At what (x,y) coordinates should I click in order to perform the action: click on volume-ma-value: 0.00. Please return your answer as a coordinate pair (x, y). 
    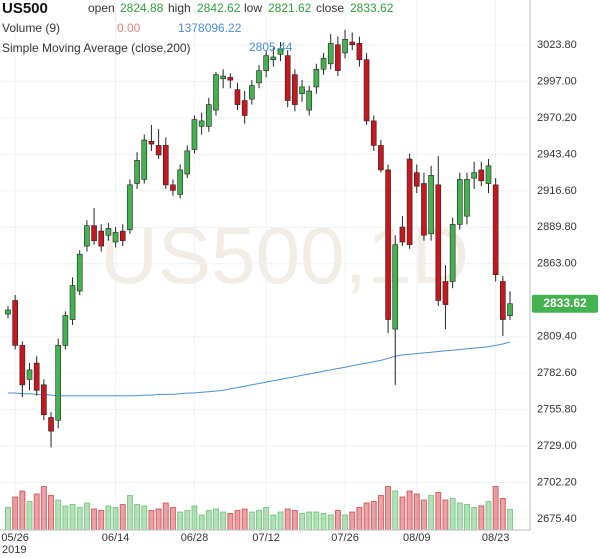
    Looking at the image, I should click on (129, 28).